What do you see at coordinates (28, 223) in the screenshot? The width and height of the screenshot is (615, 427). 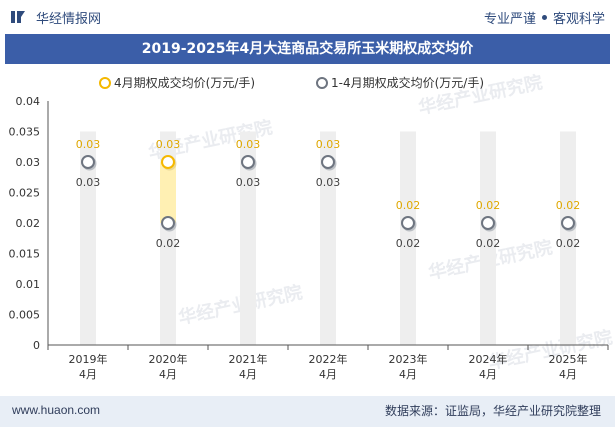 I see `y-tick-label: 0.02` at bounding box center [28, 223].